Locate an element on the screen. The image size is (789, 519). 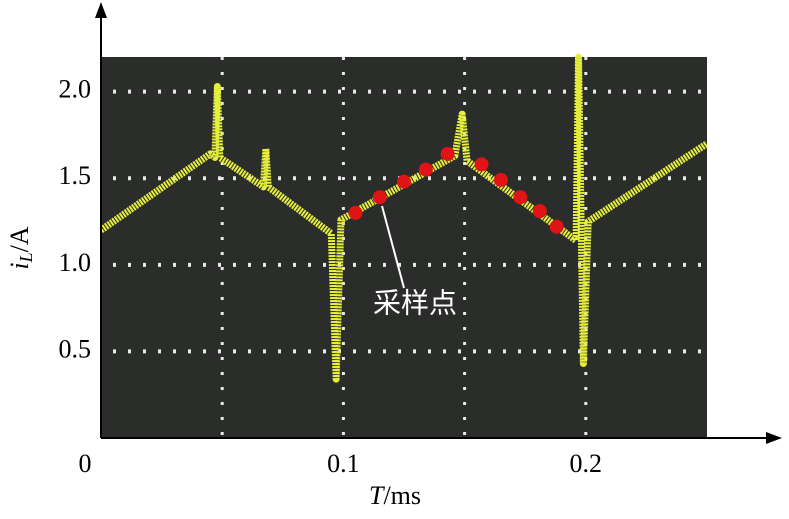
y-axis-label: iL/A is located at coordinates (20, 247).